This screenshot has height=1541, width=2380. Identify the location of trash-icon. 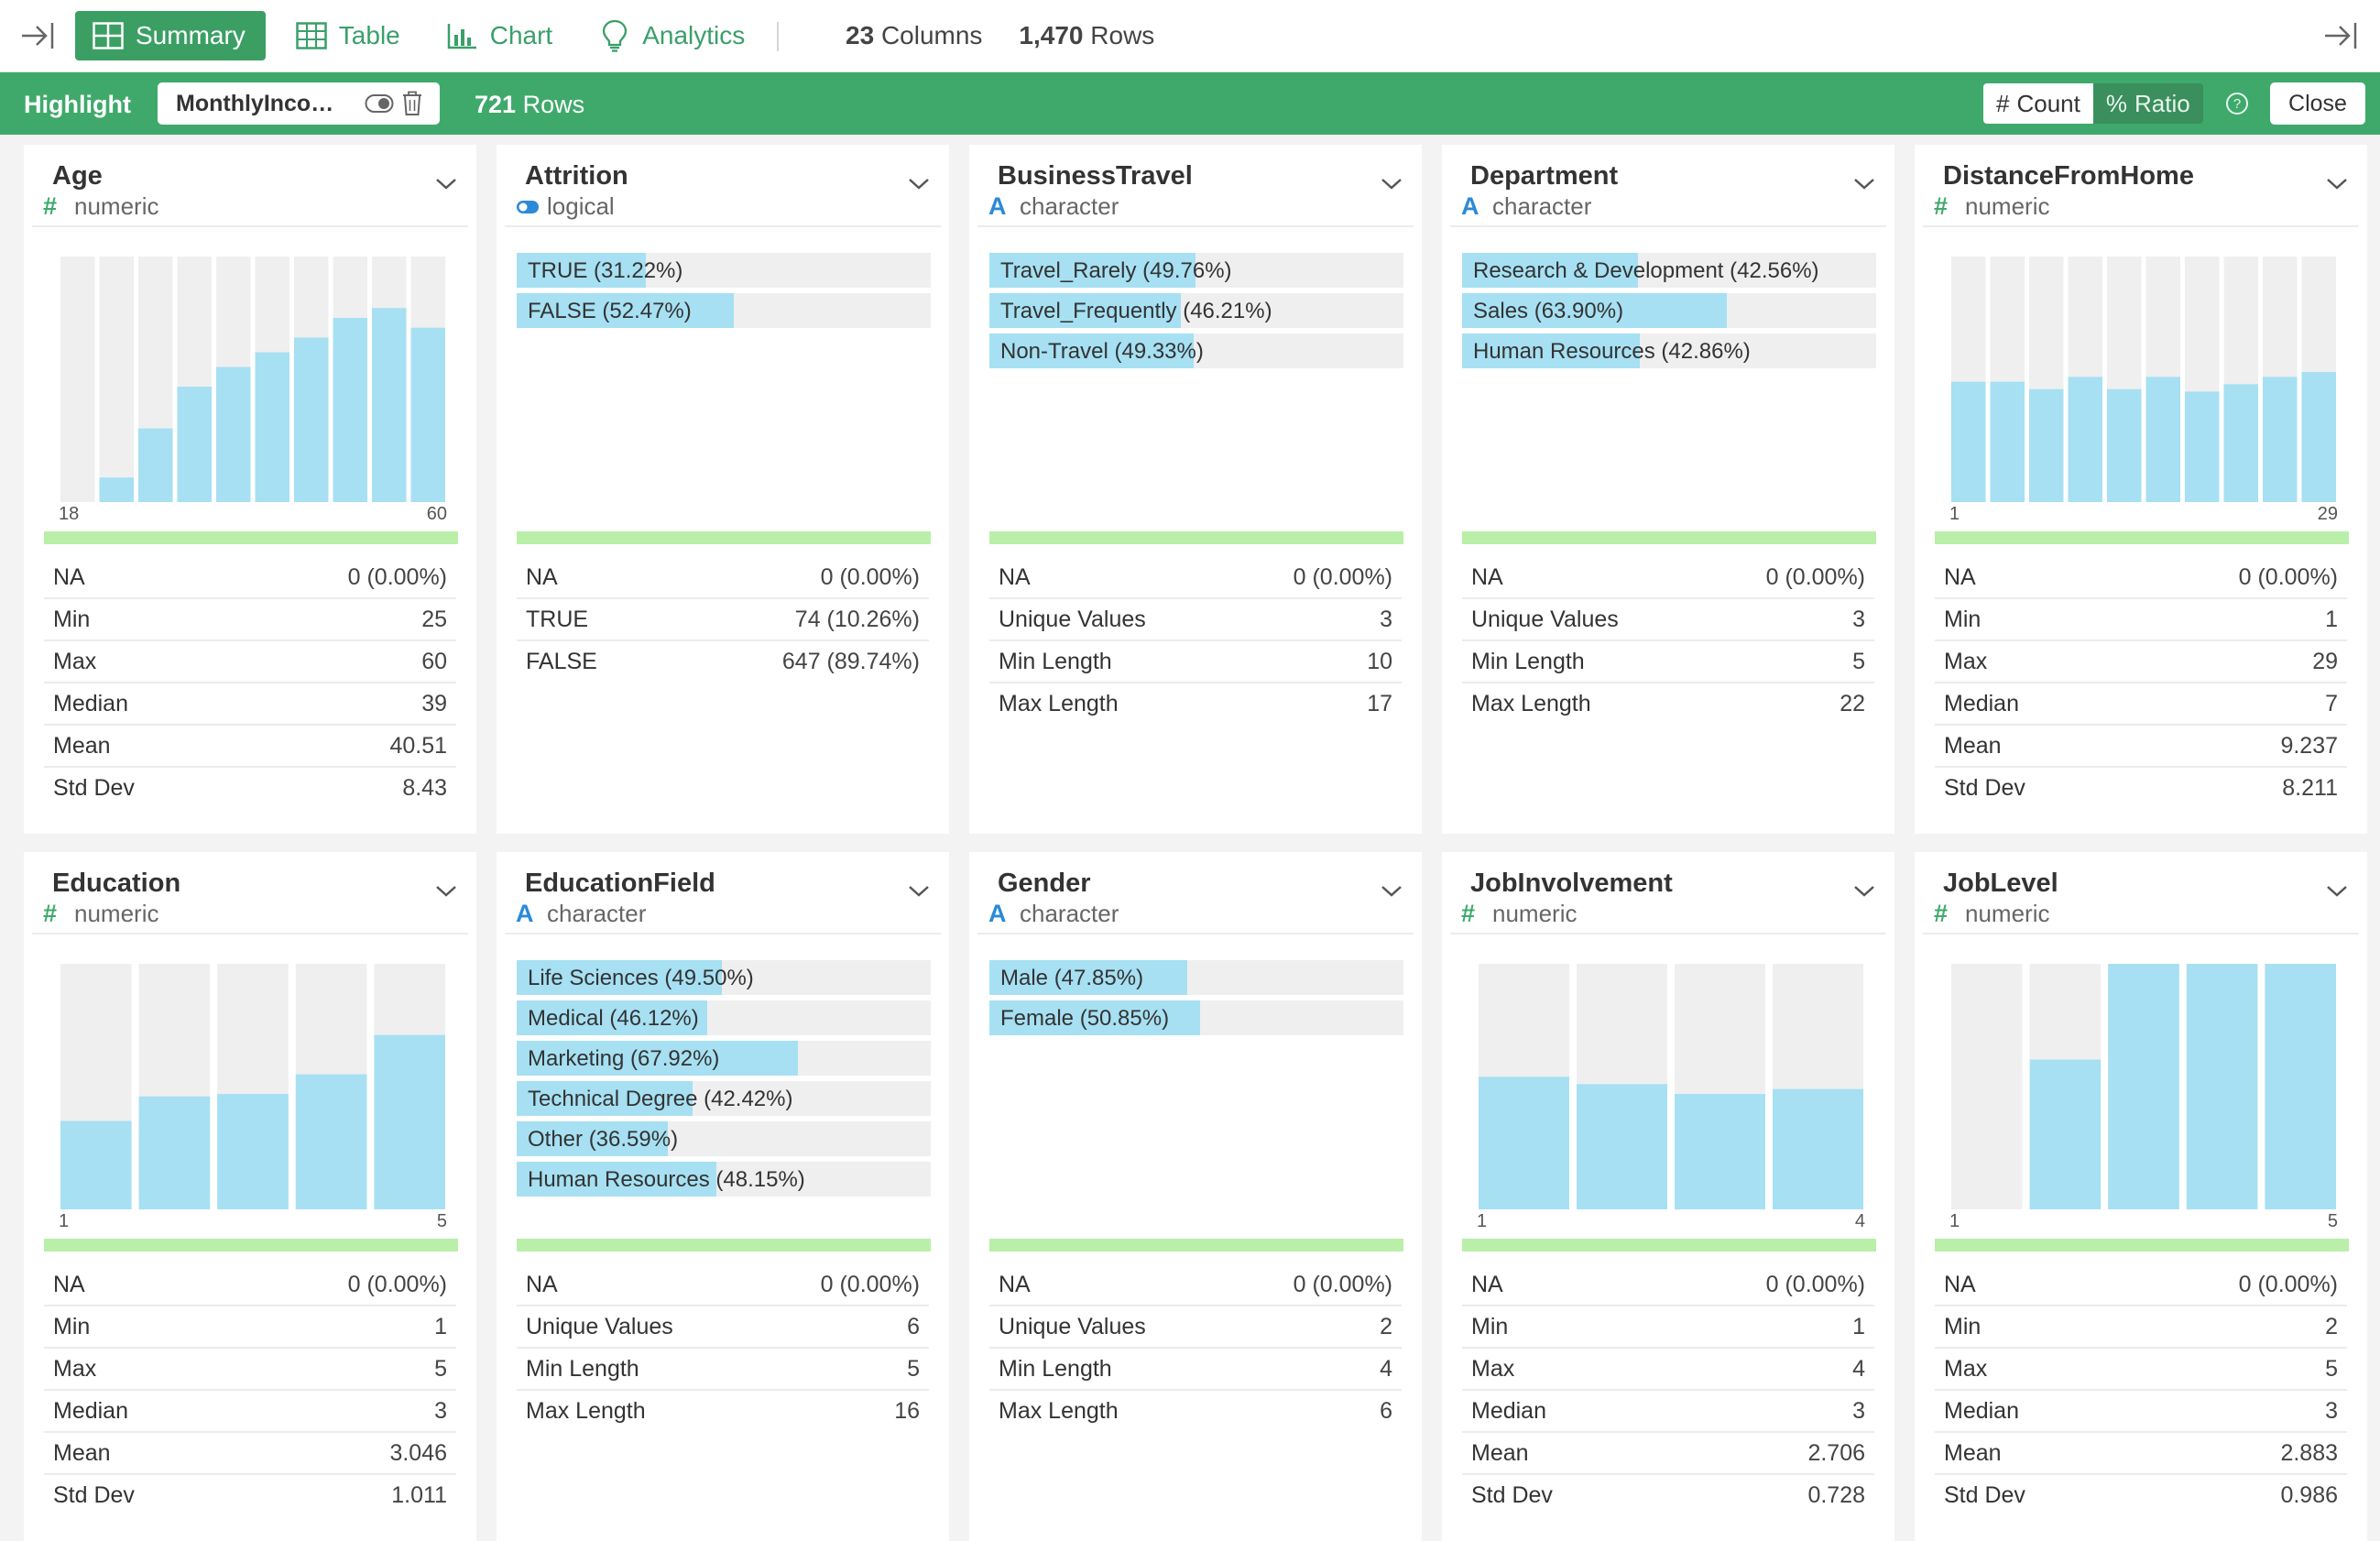
(413, 104).